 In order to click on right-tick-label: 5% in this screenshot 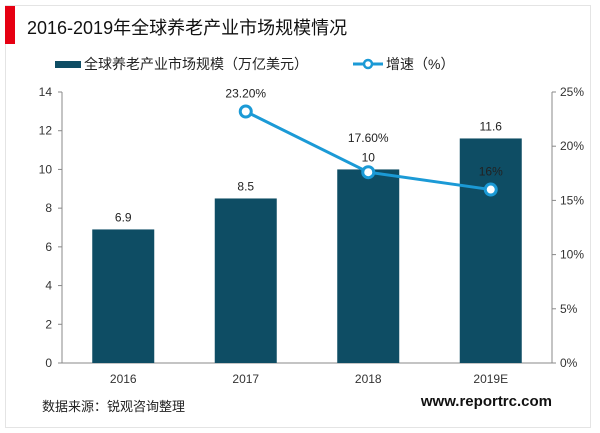, I will do `click(569, 309)`.